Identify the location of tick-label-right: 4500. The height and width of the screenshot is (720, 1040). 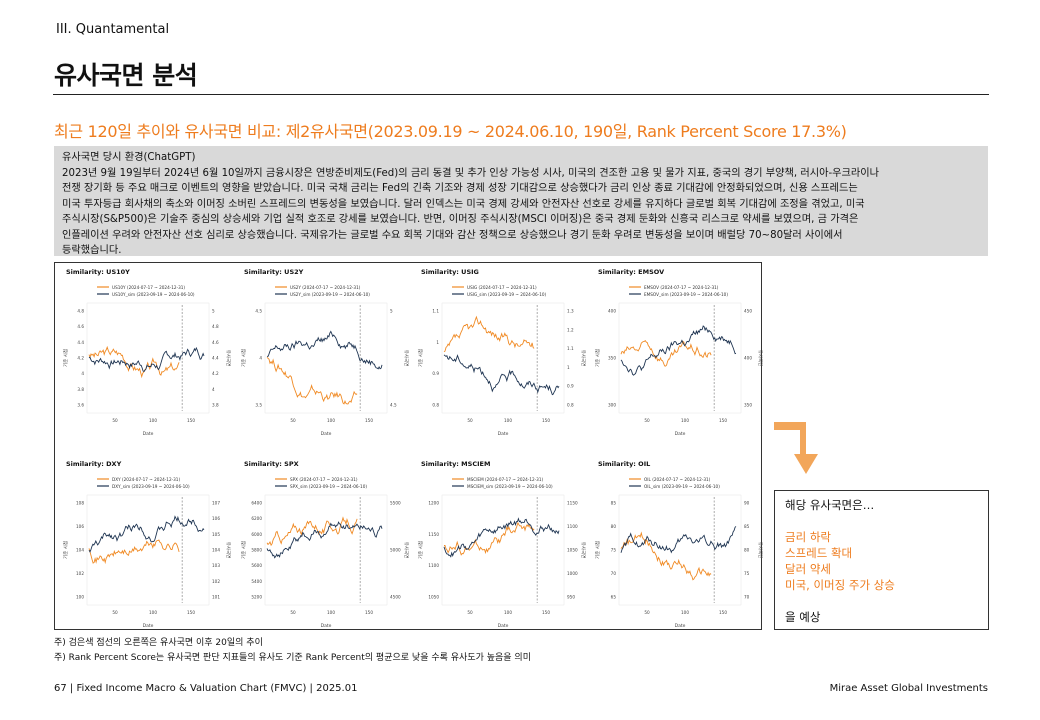
(395, 597).